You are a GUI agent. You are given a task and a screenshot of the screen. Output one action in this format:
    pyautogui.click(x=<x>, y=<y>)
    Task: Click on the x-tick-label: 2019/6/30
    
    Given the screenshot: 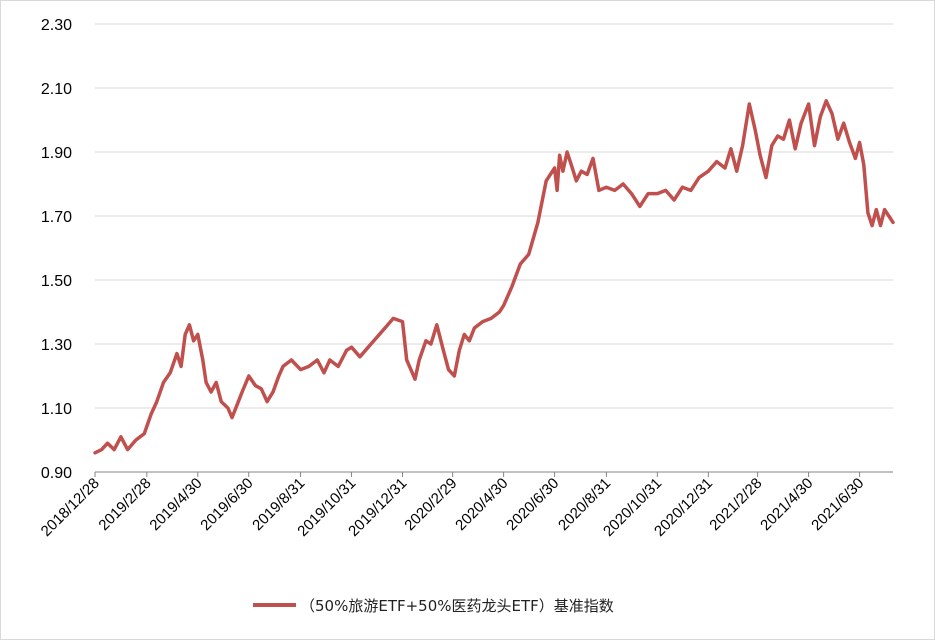 What is the action you would take?
    pyautogui.click(x=226, y=504)
    